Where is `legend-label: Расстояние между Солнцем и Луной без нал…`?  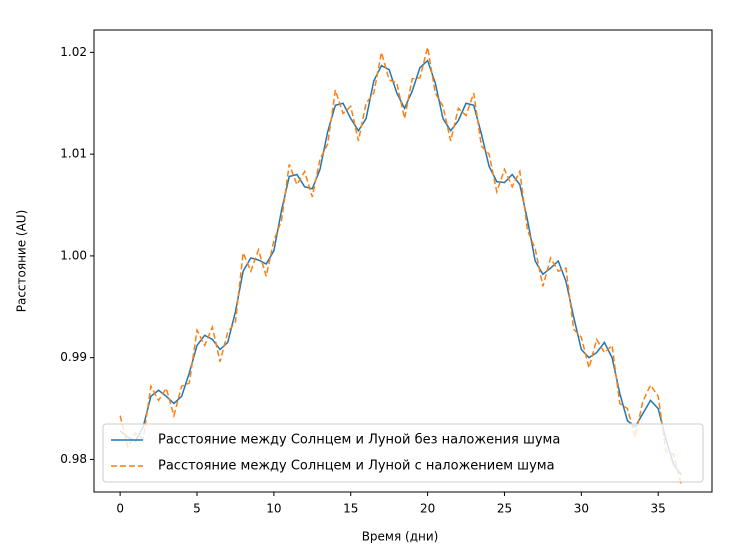 legend-label: Расстояние между Солнцем и Луной без нал… is located at coordinates (359, 440).